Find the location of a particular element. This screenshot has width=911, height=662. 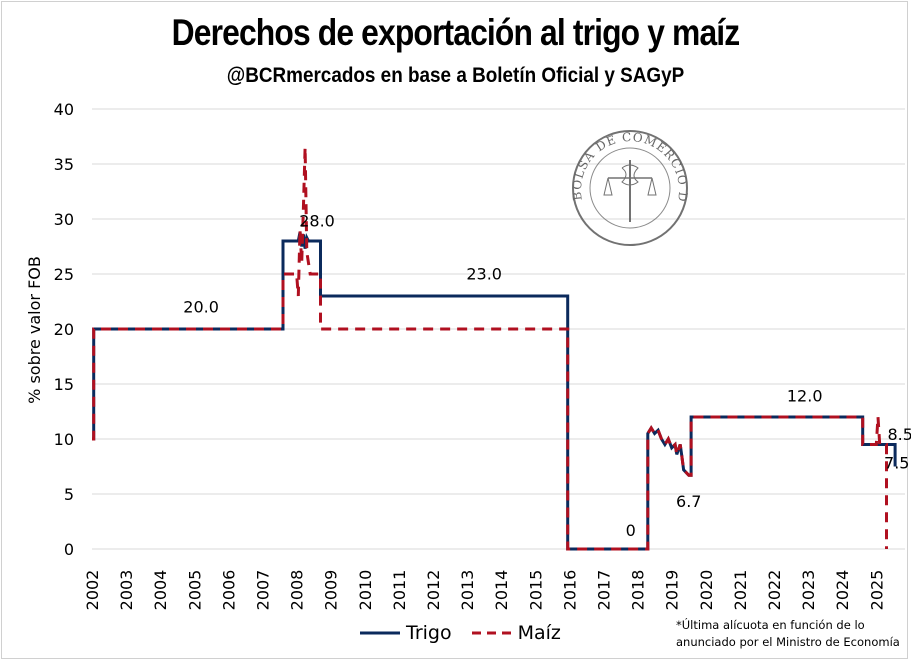

data-label: 0 is located at coordinates (631, 530).